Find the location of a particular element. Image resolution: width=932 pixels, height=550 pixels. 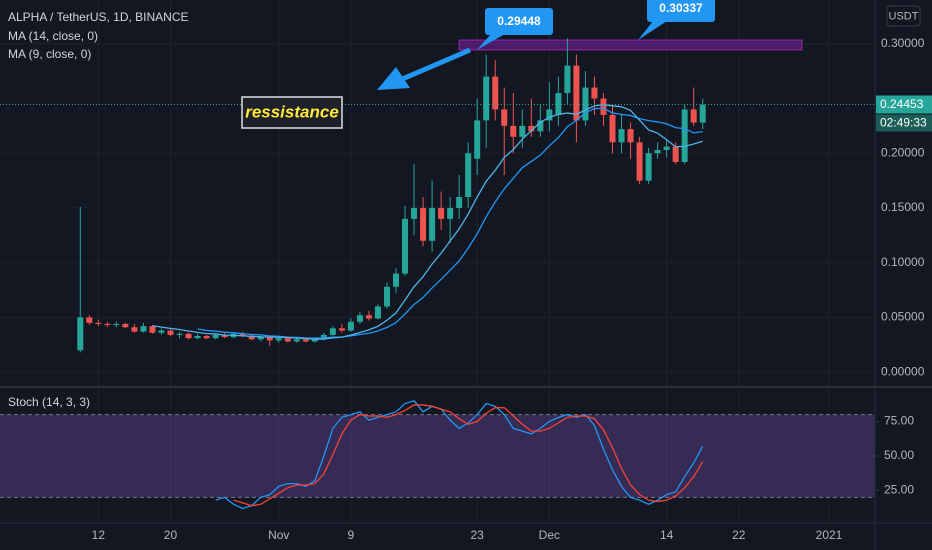

y-tick-label: 0.10000 is located at coordinates (903, 262).